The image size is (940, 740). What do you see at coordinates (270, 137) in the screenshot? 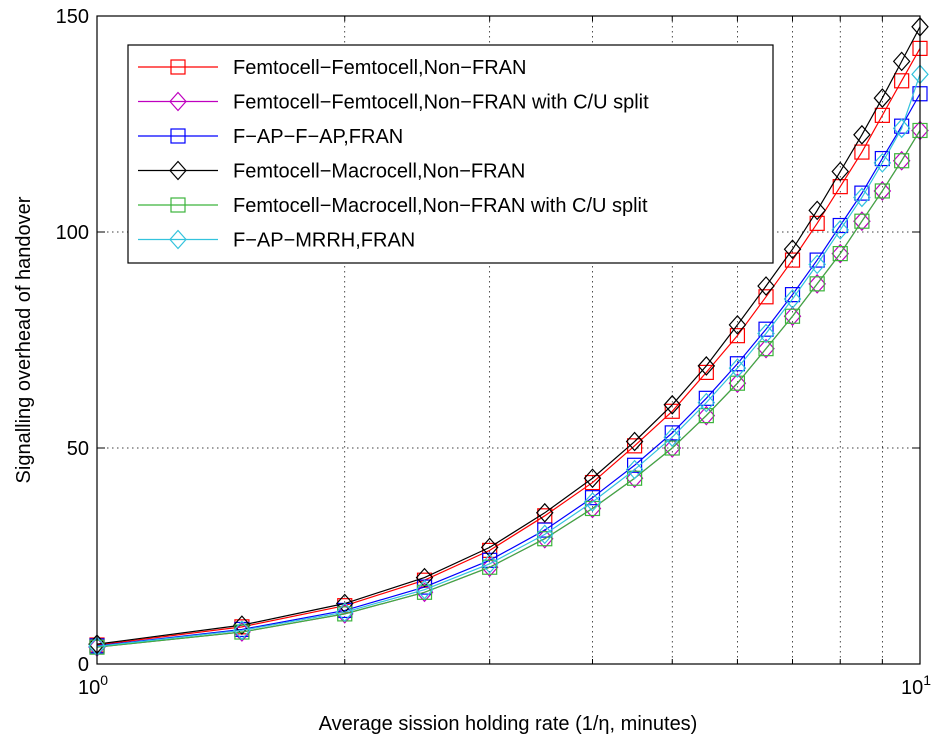
I see `legend-item: F−AP−F−AP,FRAN` at bounding box center [270, 137].